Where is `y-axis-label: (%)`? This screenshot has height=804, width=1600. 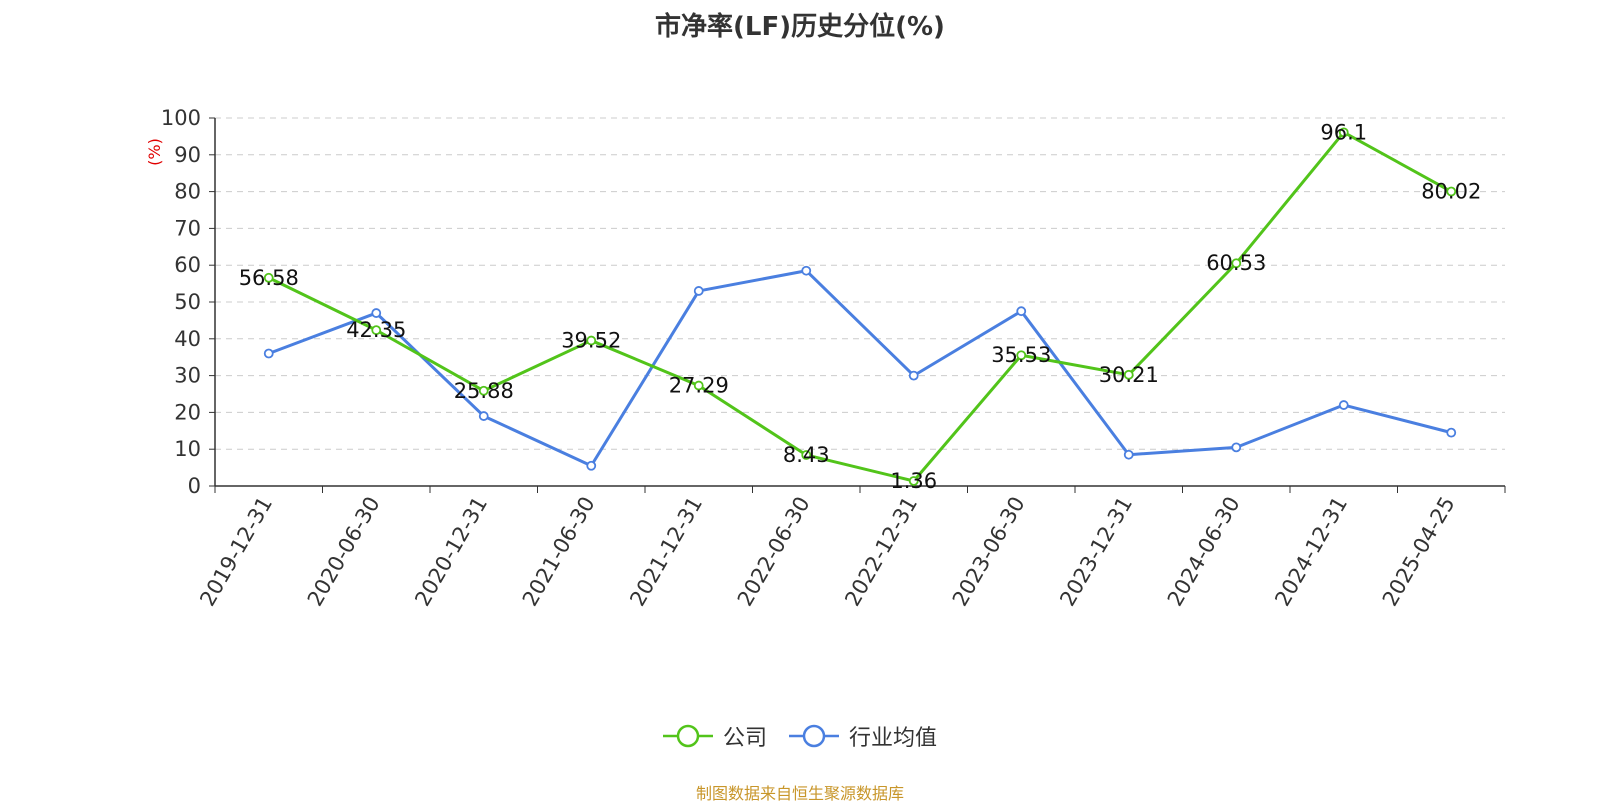 y-axis-label: (%) is located at coordinates (154, 152).